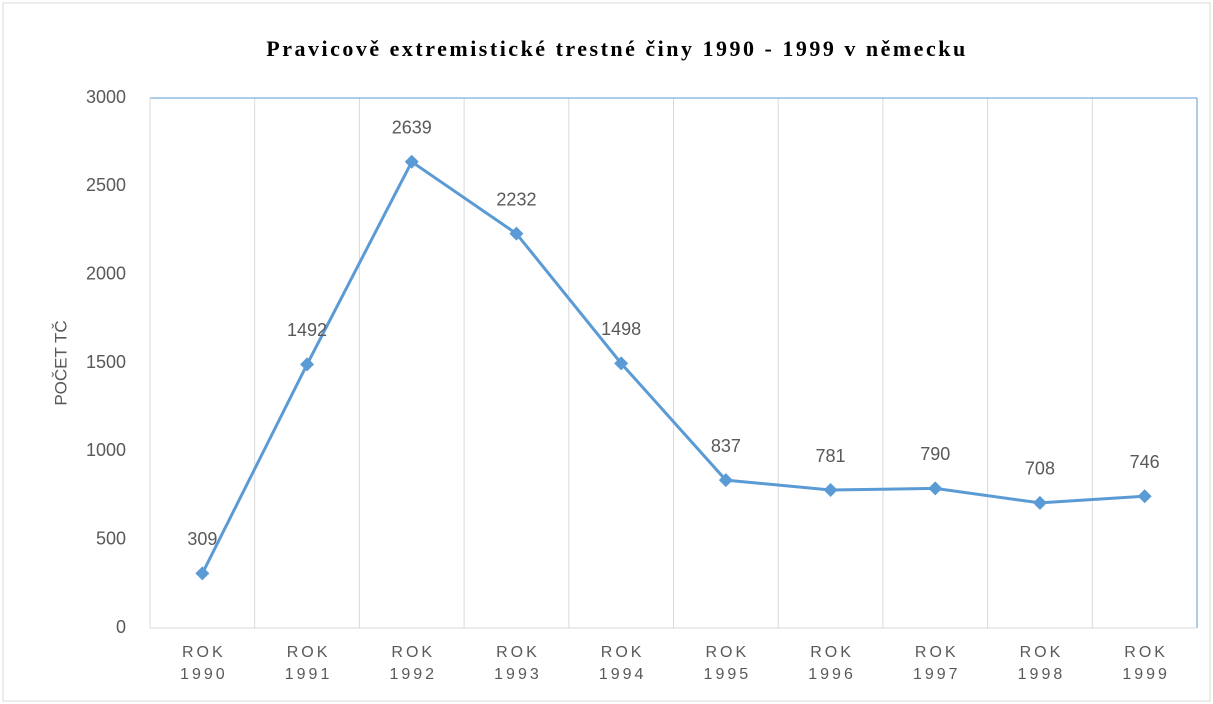 Image resolution: width=1213 pixels, height=704 pixels. Describe the element at coordinates (106, 273) in the screenshot. I see `y-tick-label: 2000` at that location.